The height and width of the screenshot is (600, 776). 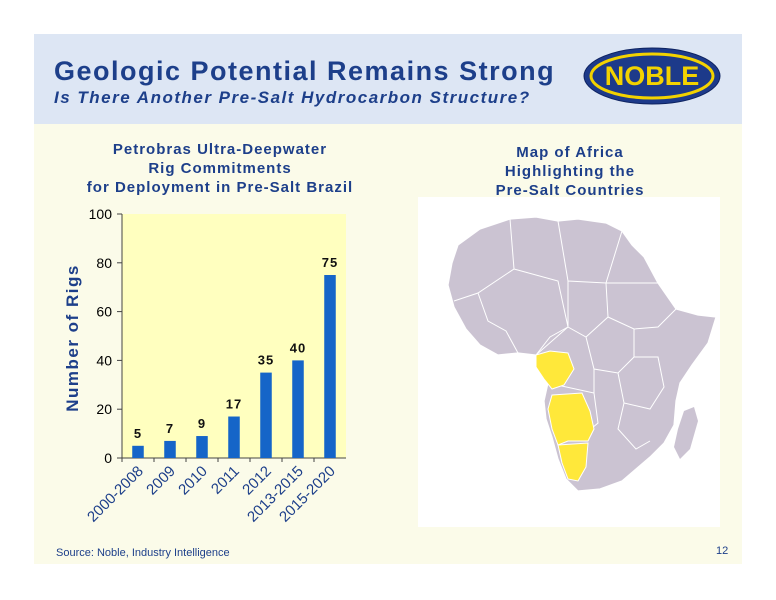 I want to click on y-tick-label: 0, so click(x=108, y=458).